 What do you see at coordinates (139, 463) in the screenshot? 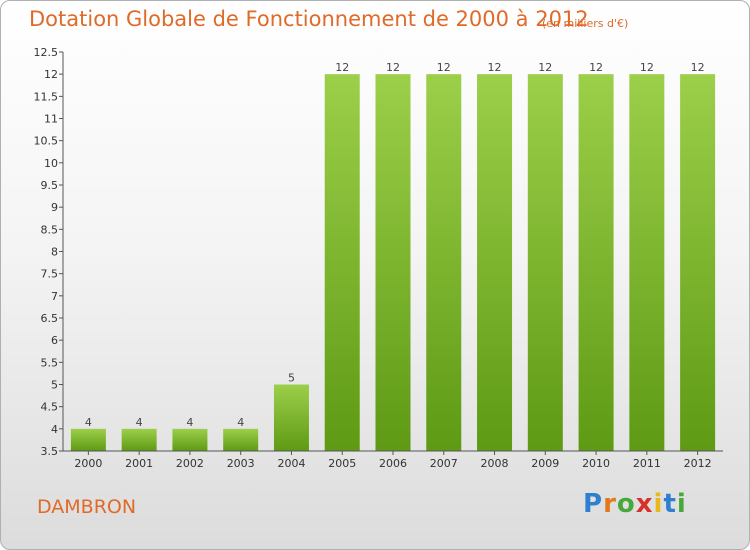
I see `x-tick-label-2001: 2001` at bounding box center [139, 463].